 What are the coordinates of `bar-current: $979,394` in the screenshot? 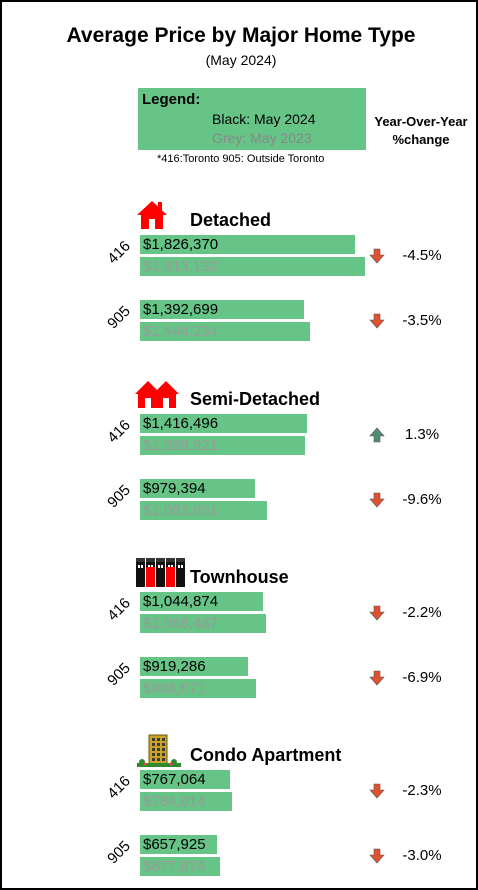 It's located at (197, 488).